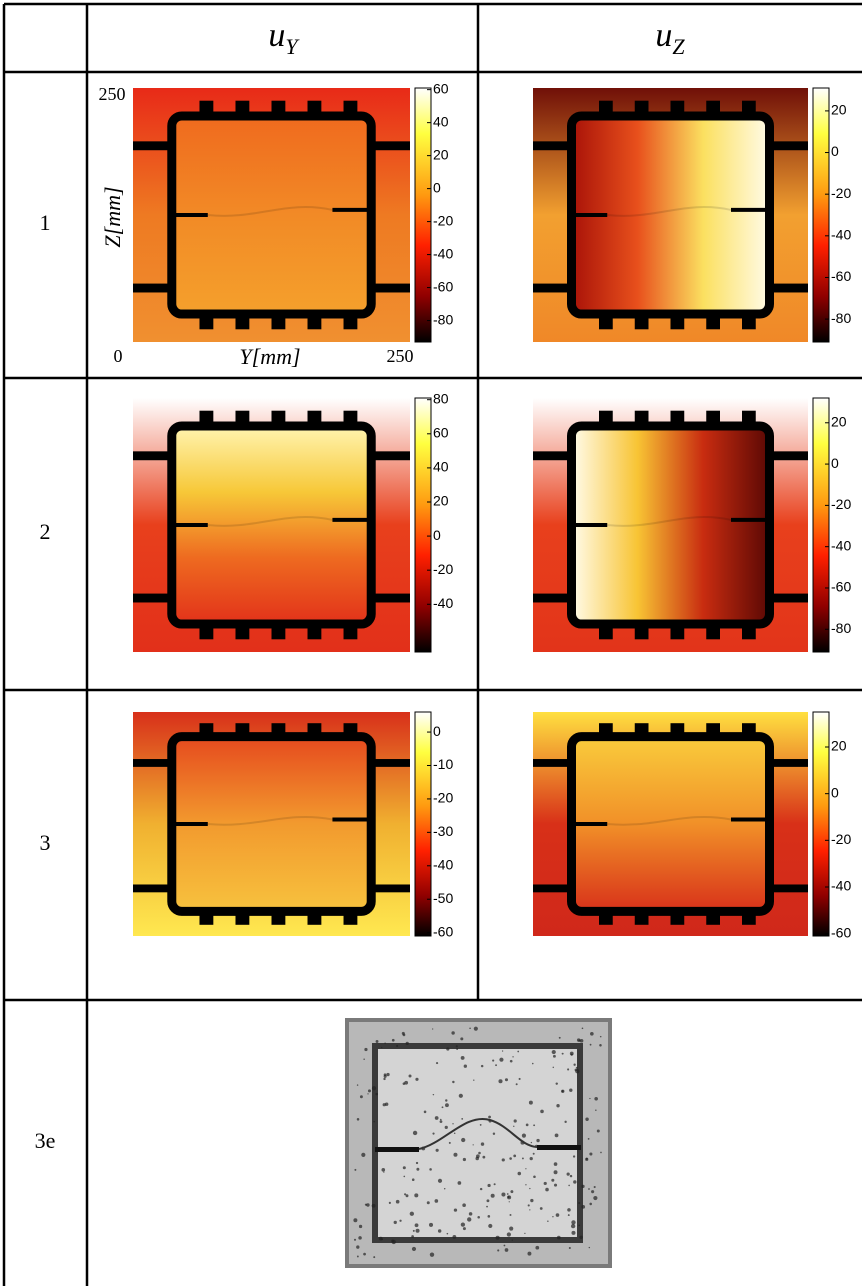 Image resolution: width=862 pixels, height=1286 pixels. Describe the element at coordinates (271, 525) in the screenshot. I see `specimen-field` at that location.